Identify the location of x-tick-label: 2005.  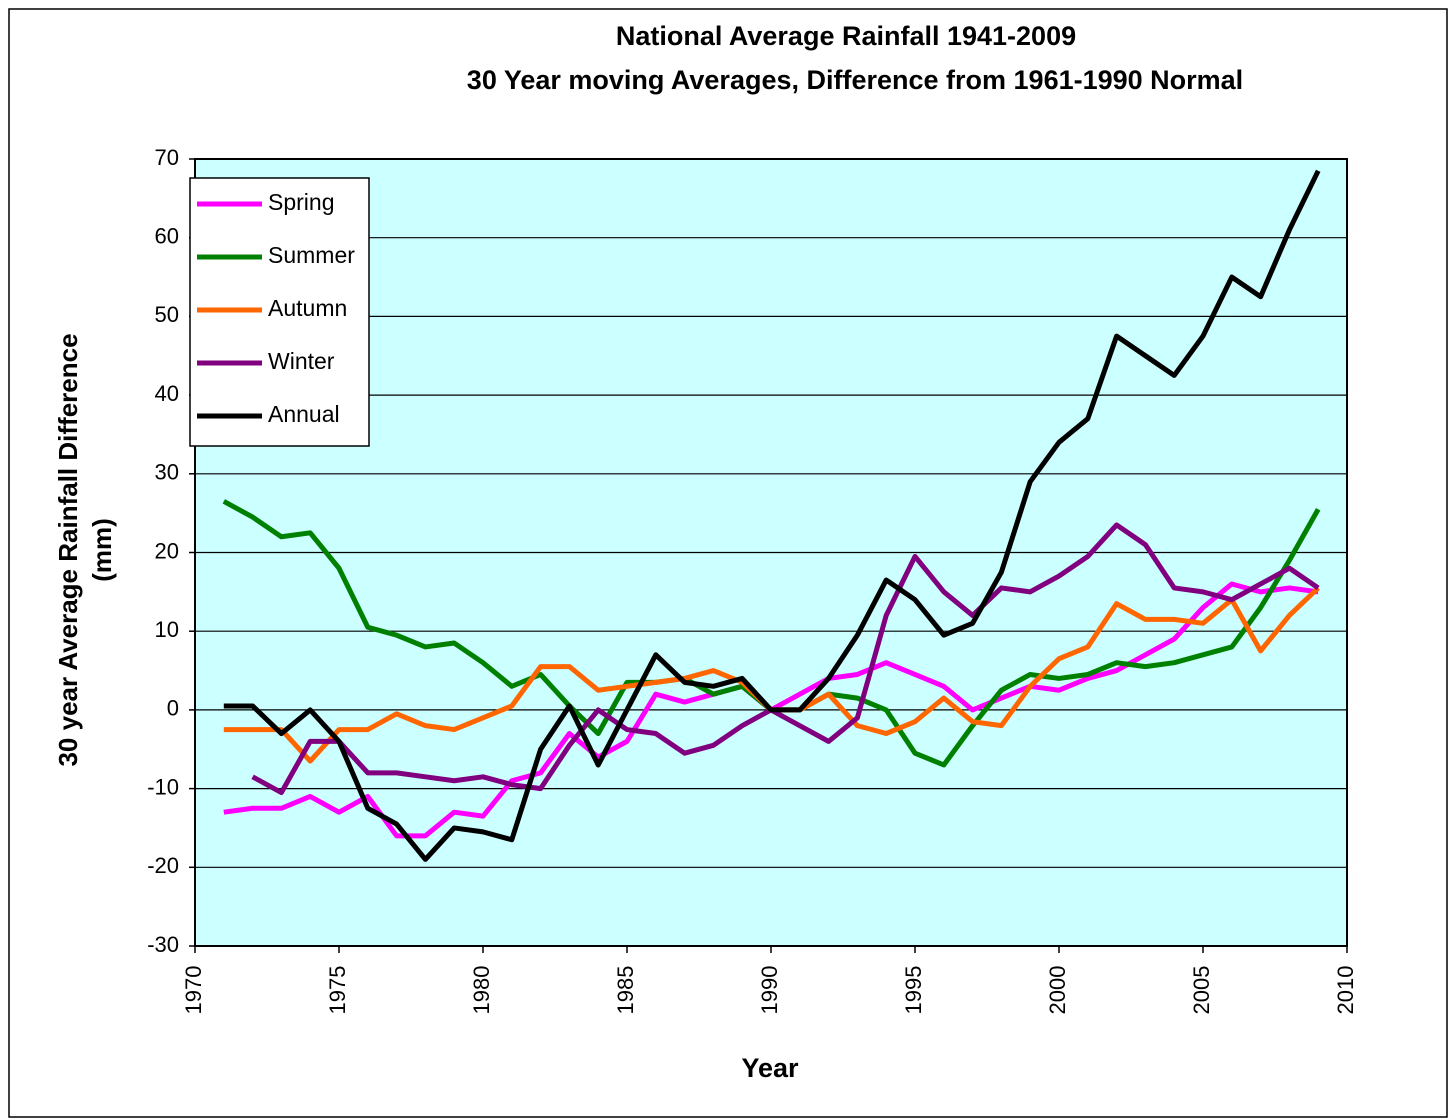
(1201, 990).